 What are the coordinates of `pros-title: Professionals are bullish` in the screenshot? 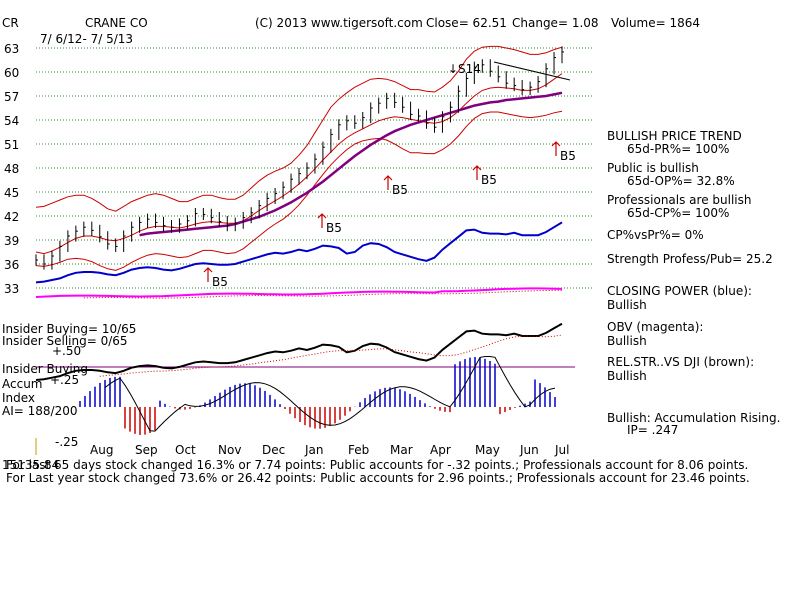 It's located at (679, 200).